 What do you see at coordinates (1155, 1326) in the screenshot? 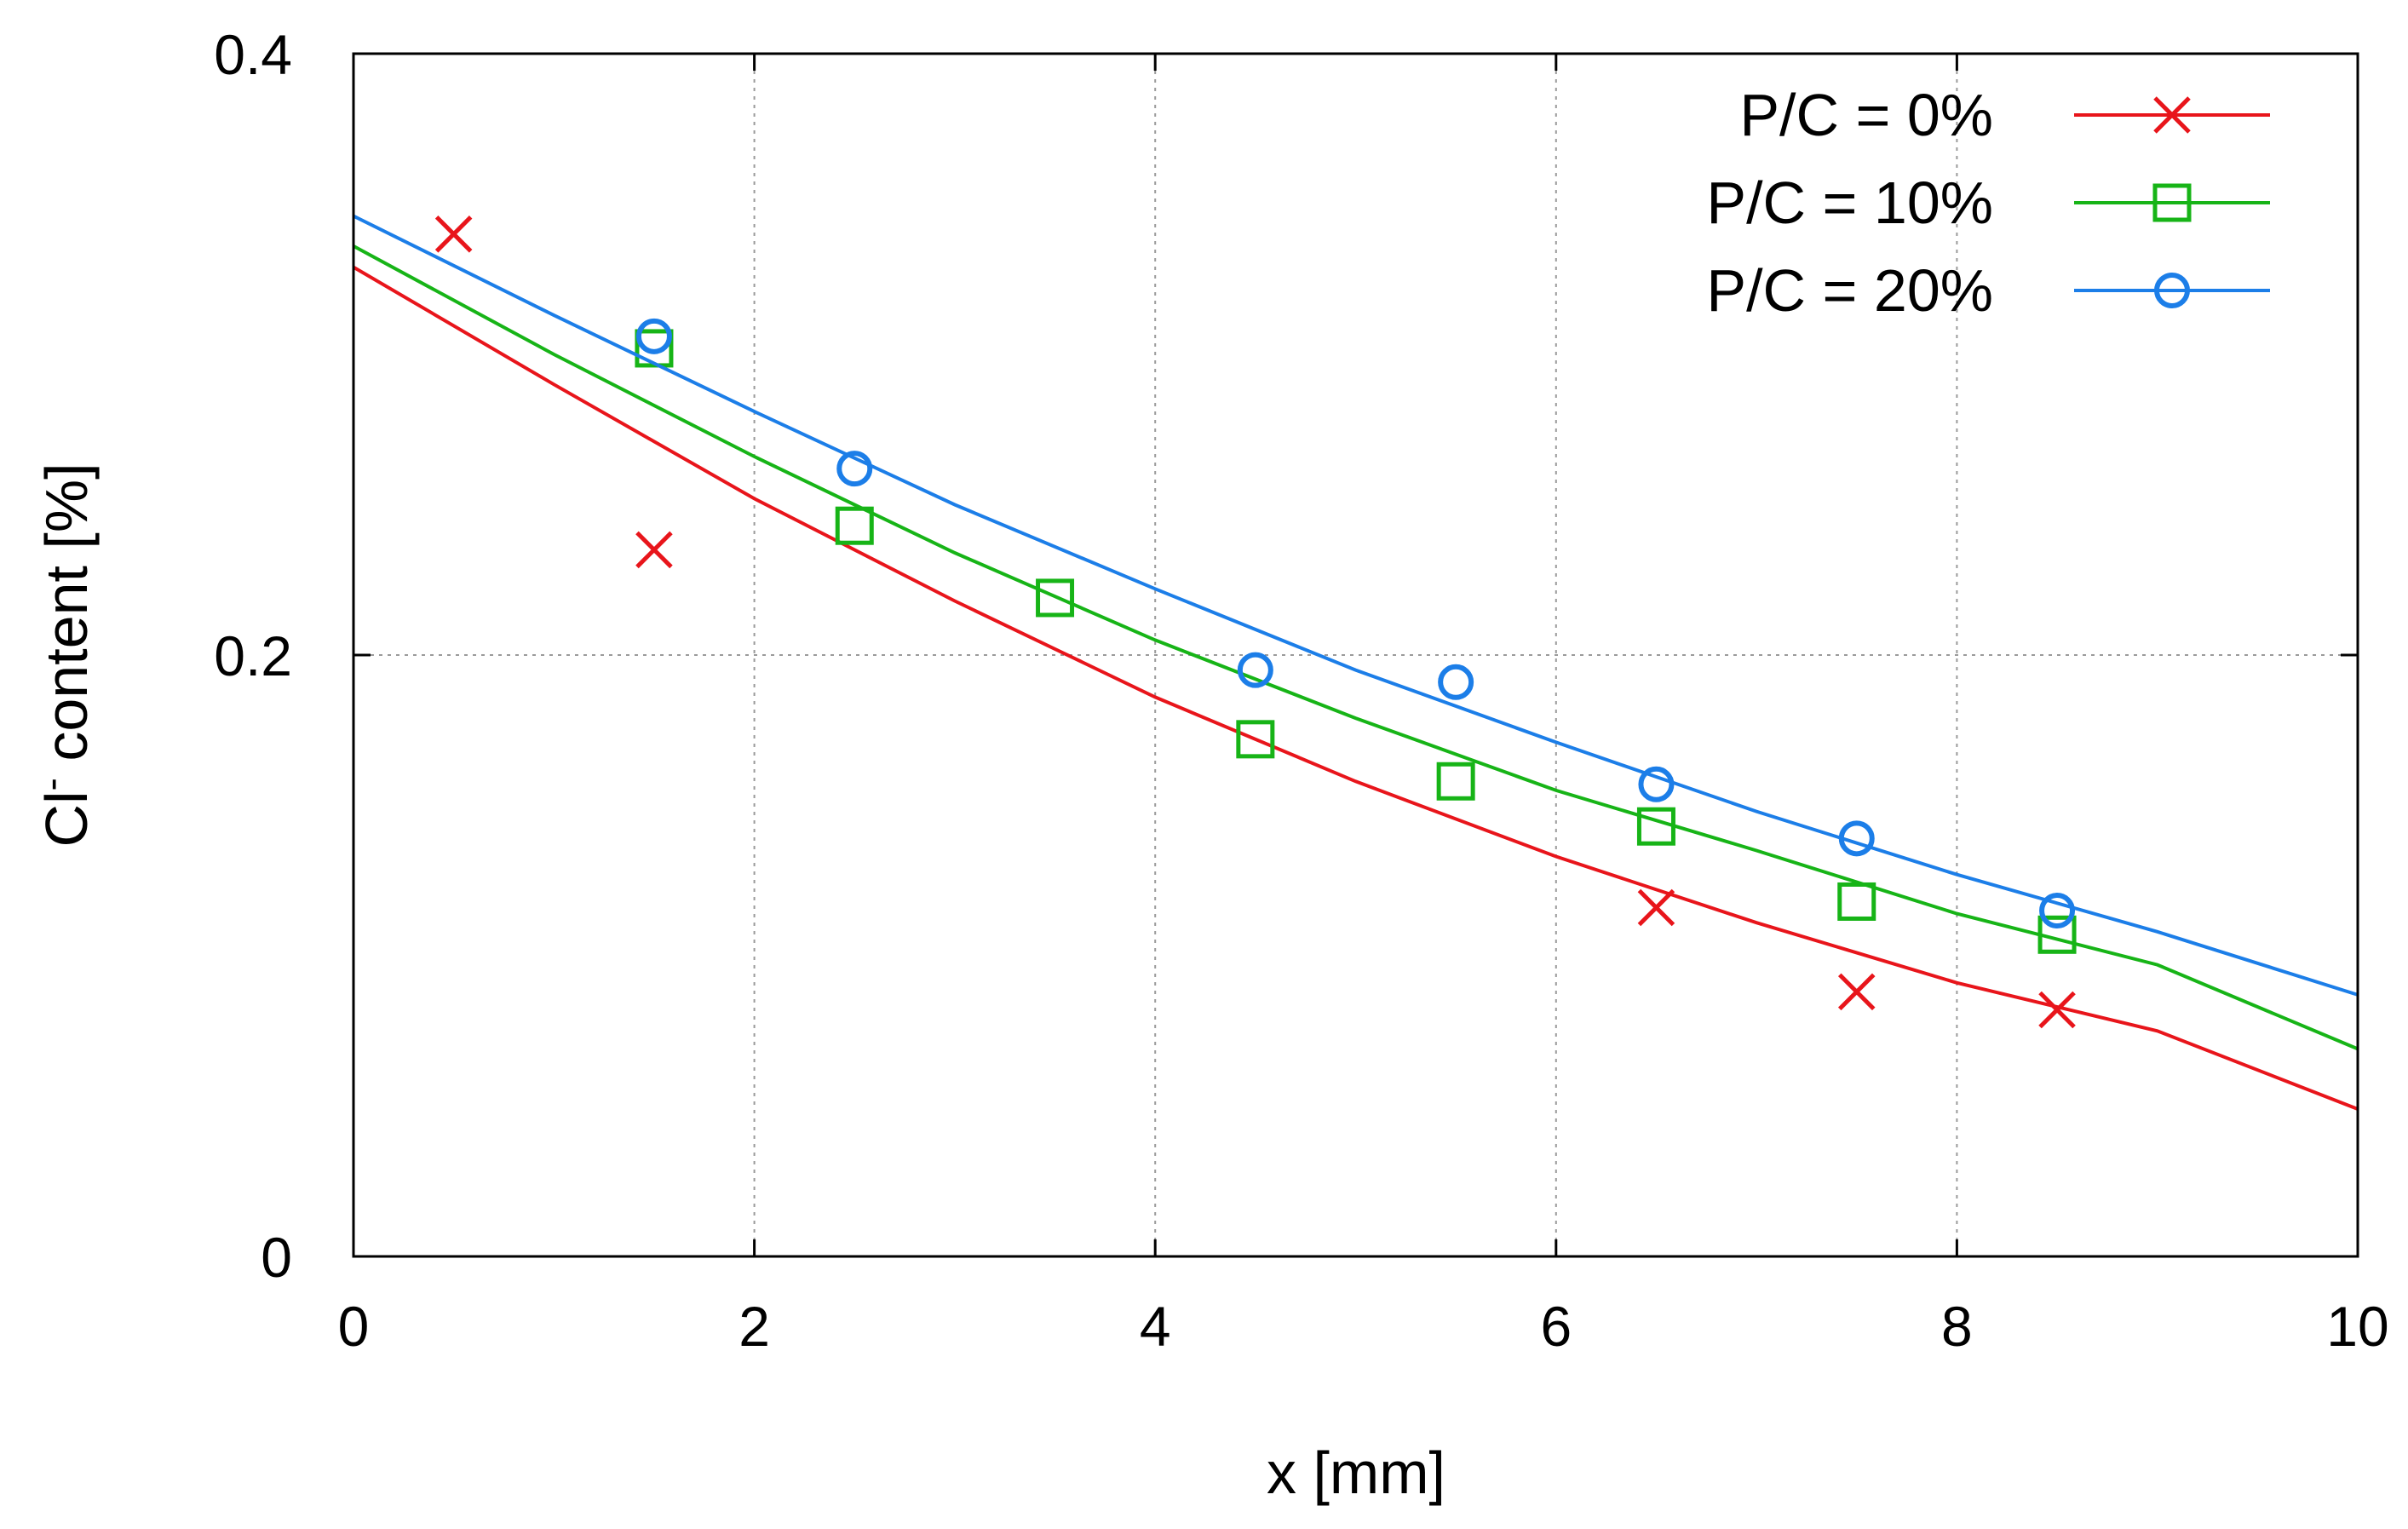
I see `x-tick-label: 4` at bounding box center [1155, 1326].